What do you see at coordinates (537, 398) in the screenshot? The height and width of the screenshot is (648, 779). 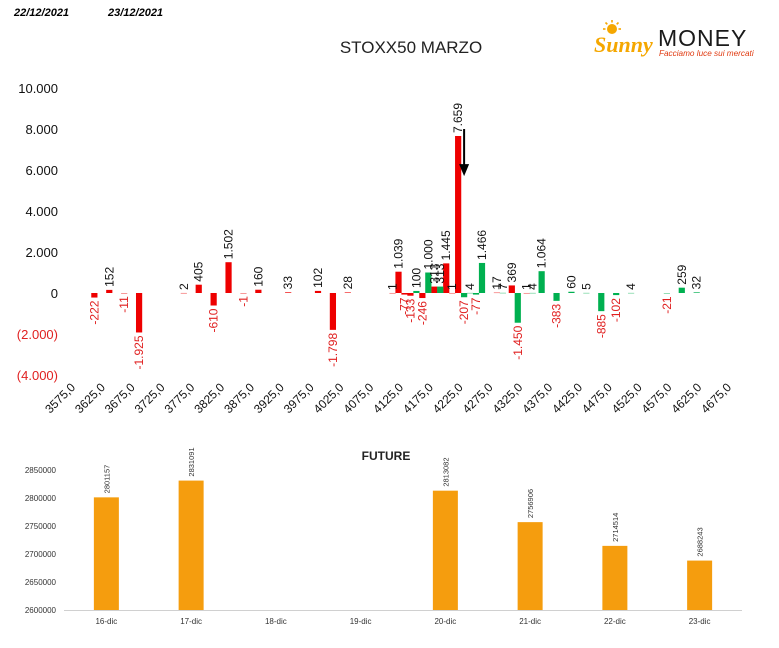 I see `x-tick-label: 4375,0` at bounding box center [537, 398].